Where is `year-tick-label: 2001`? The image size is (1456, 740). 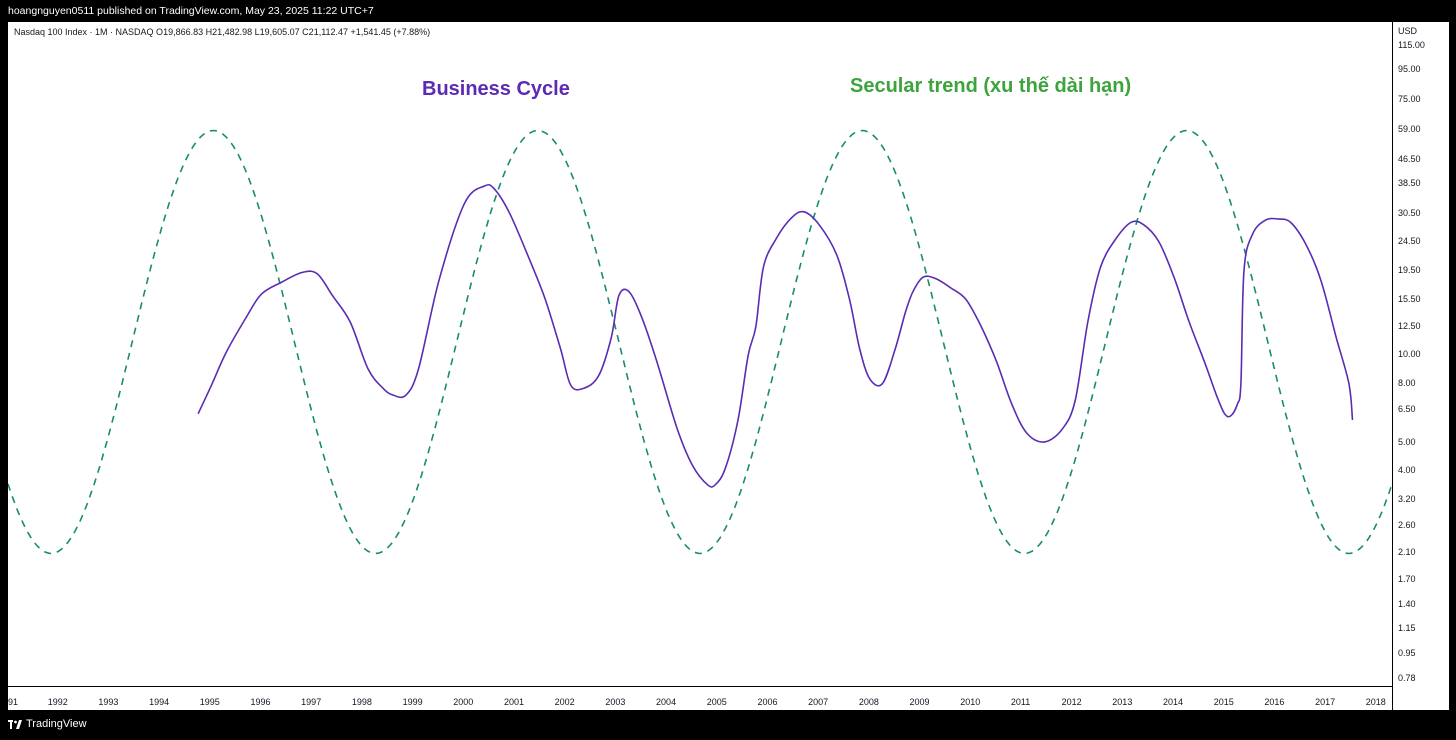 year-tick-label: 2001 is located at coordinates (513, 702).